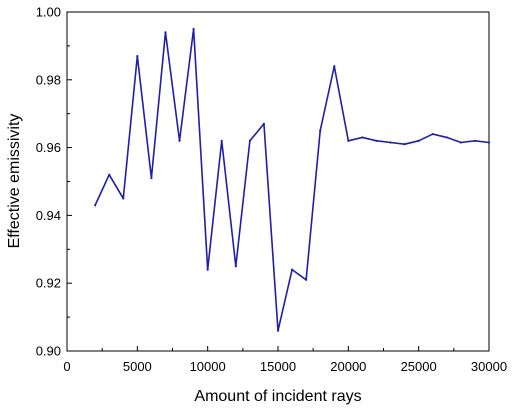 The image size is (512, 410). Describe the element at coordinates (66, 366) in the screenshot. I see `x-tick-label: 0` at that location.